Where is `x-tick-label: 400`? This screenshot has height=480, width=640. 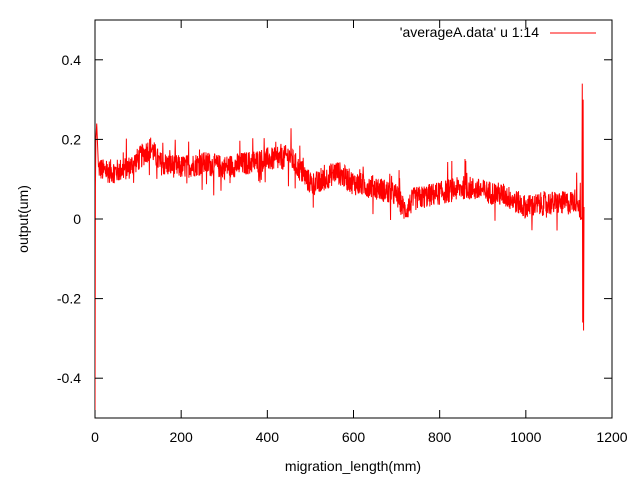 x-tick-label: 400 is located at coordinates (268, 437).